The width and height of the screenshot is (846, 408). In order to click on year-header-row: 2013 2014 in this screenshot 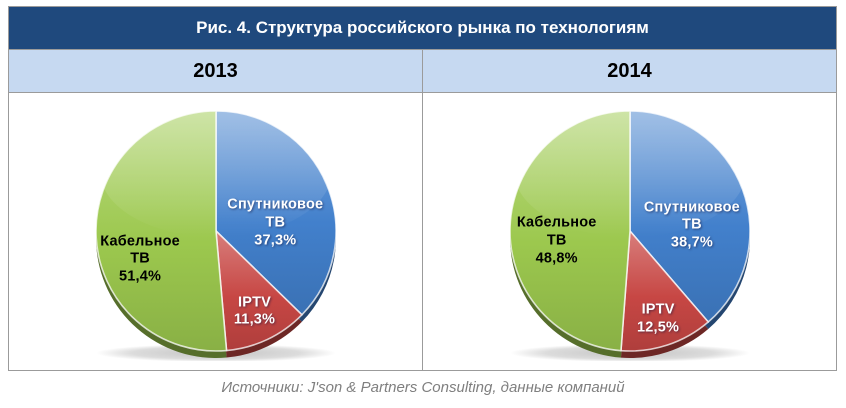, I will do `click(422, 71)`.